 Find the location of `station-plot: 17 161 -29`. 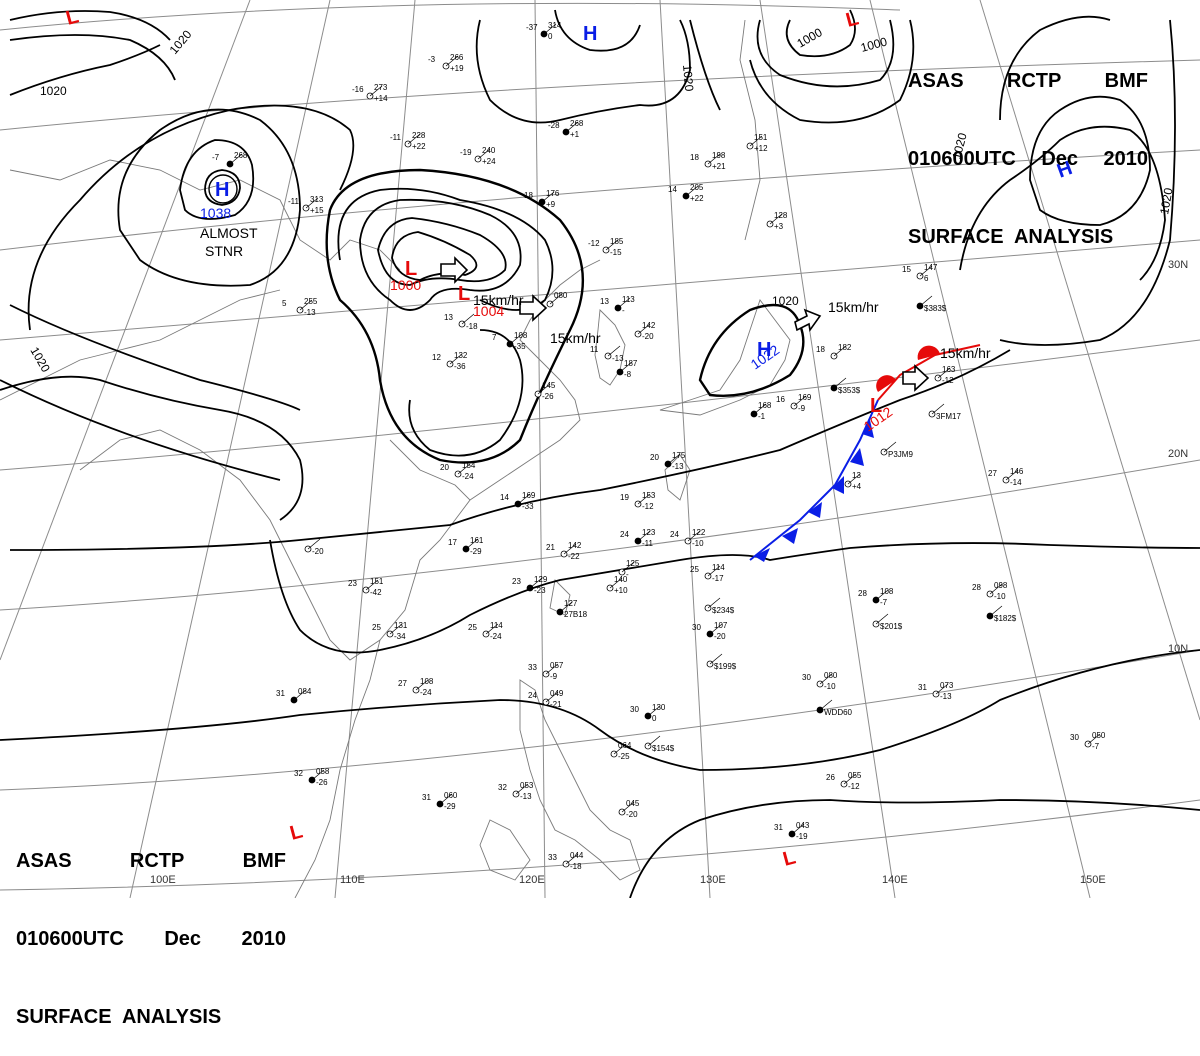

station-plot: 17 161 -29 is located at coordinates (466, 546).